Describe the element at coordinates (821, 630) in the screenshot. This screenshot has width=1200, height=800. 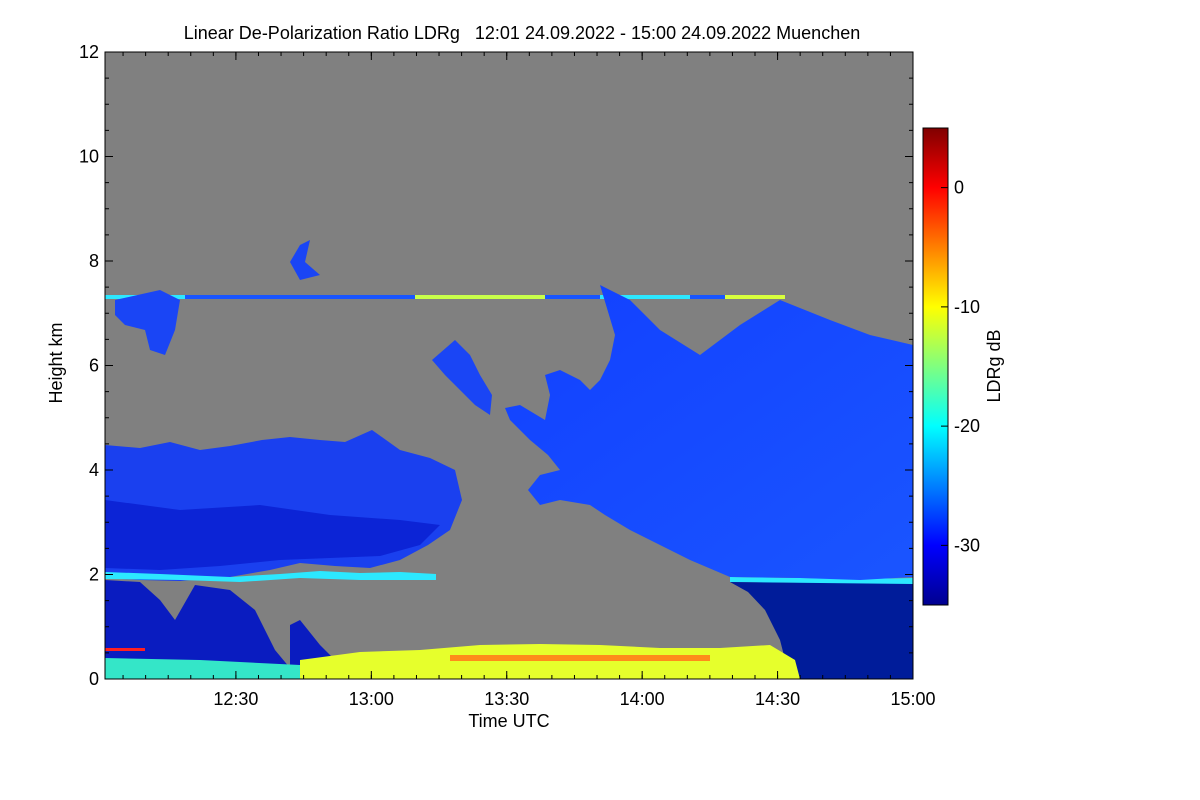
I see `boundary-layer-right` at that location.